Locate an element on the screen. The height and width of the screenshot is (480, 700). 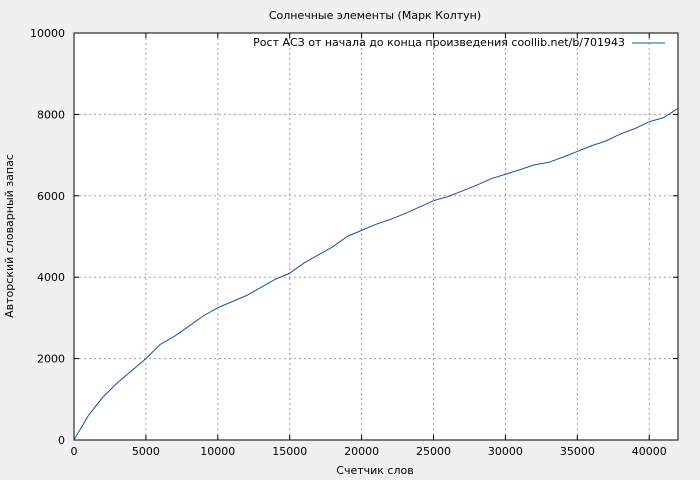
chart-title: Солнечные элементы (Марк Колтун) is located at coordinates (375, 15).